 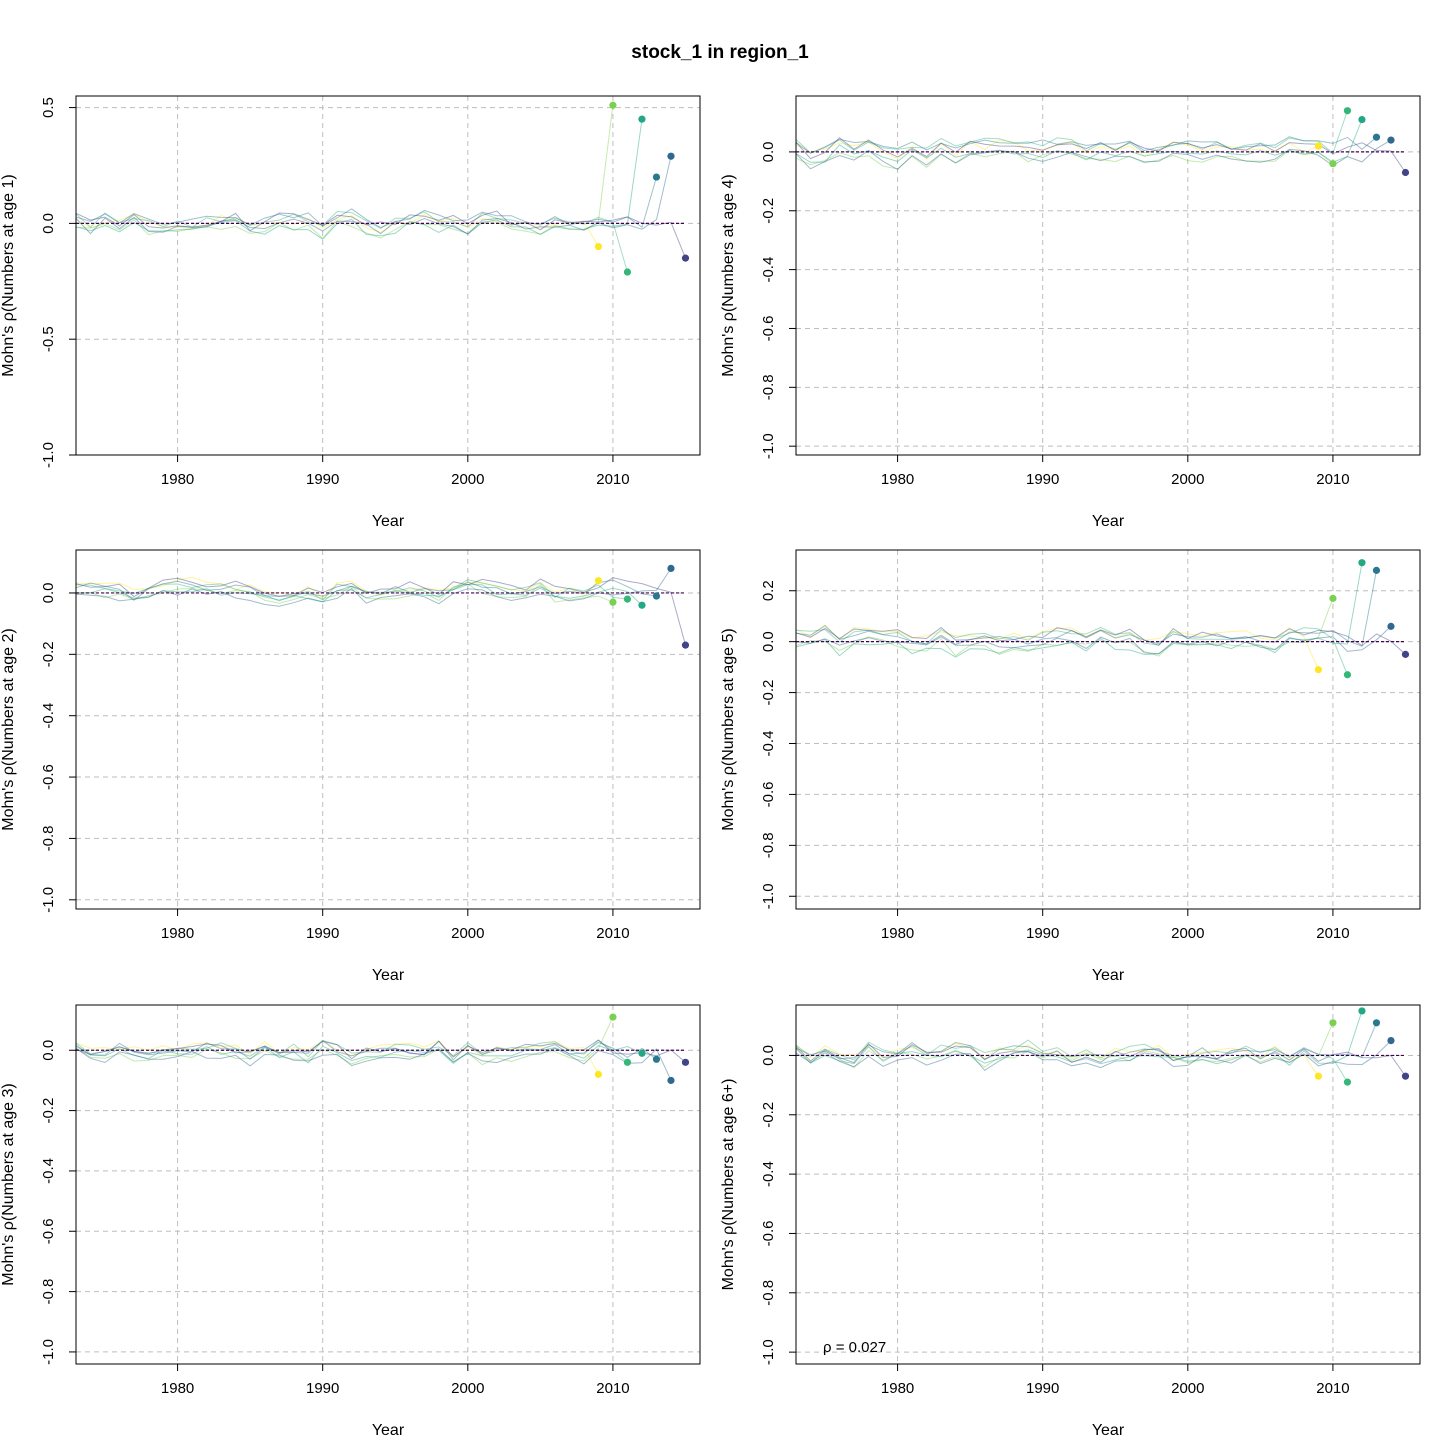 What do you see at coordinates (8, 1184) in the screenshot?
I see `y-axis-label: Mohn's ρ(Numbers at age 3)` at bounding box center [8, 1184].